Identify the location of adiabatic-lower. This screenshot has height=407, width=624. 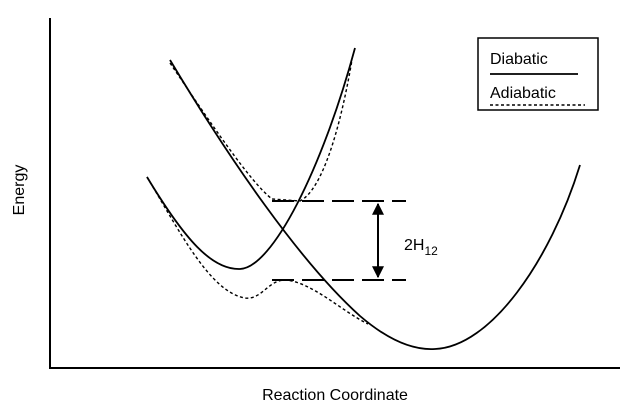
(257, 250).